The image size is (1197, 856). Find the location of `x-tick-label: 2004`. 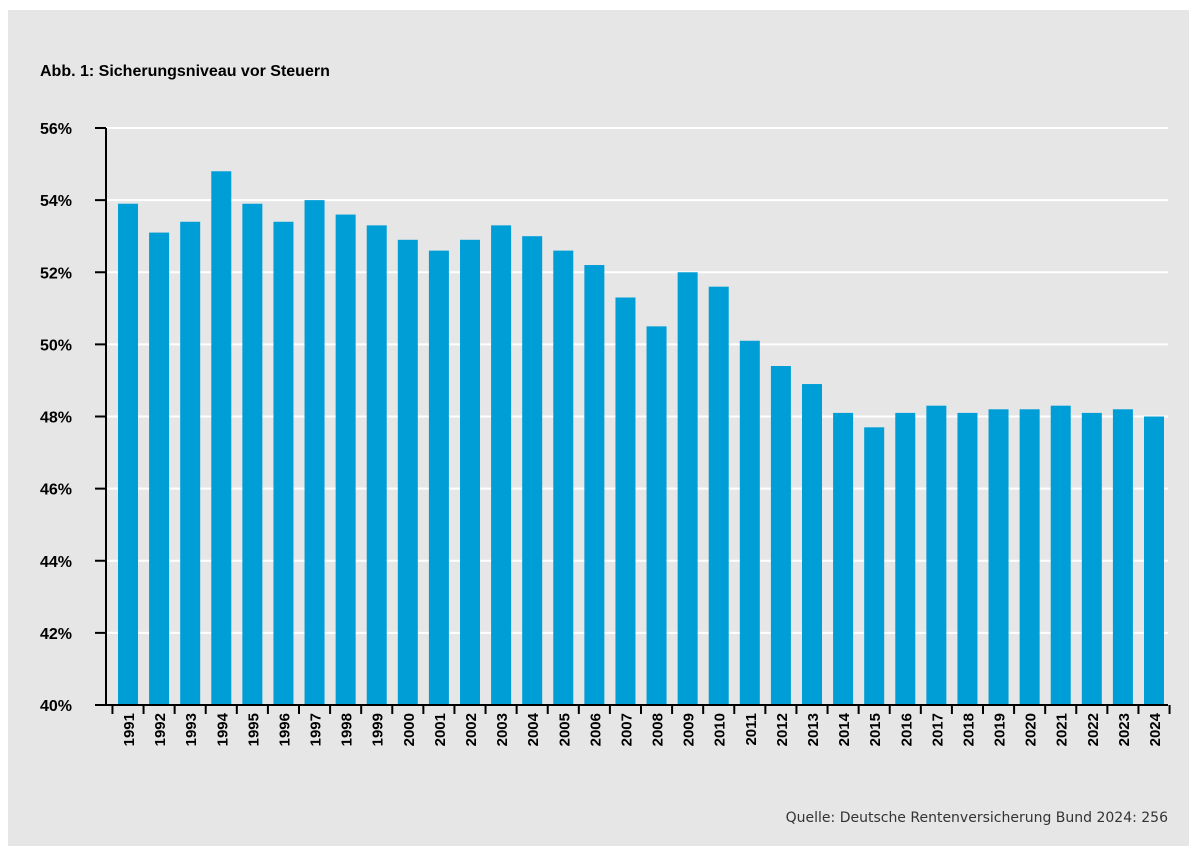

x-tick-label: 2004 is located at coordinates (533, 729).